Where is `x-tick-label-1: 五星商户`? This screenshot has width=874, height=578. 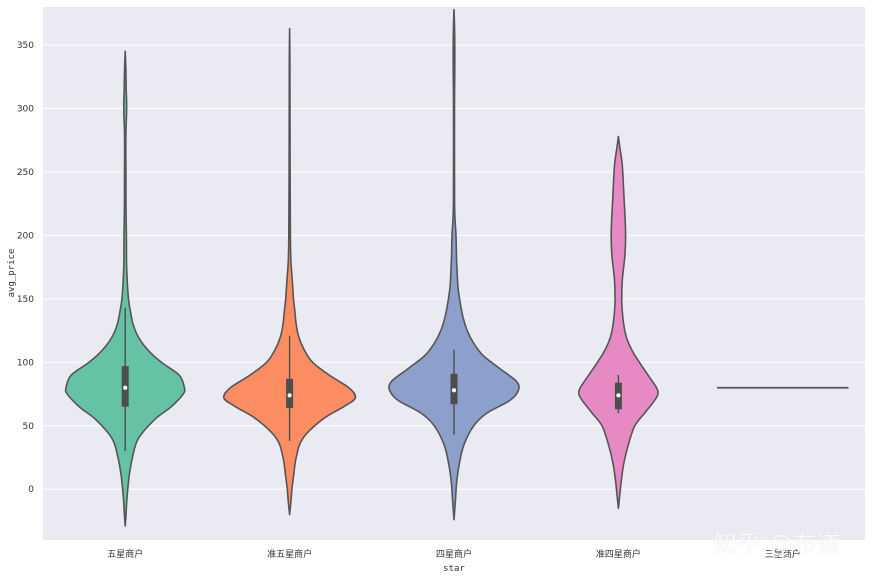
x-tick-label-1: 五星商户 is located at coordinates (125, 554).